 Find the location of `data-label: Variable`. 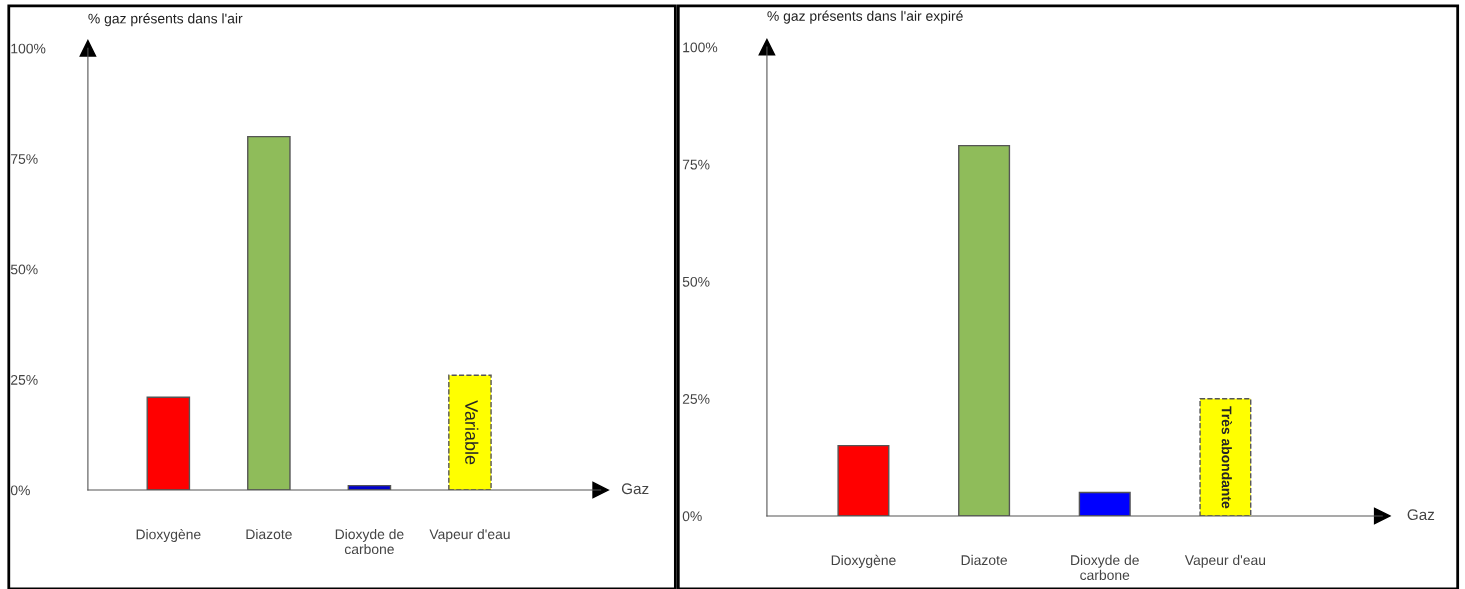

data-label: Variable is located at coordinates (472, 432).